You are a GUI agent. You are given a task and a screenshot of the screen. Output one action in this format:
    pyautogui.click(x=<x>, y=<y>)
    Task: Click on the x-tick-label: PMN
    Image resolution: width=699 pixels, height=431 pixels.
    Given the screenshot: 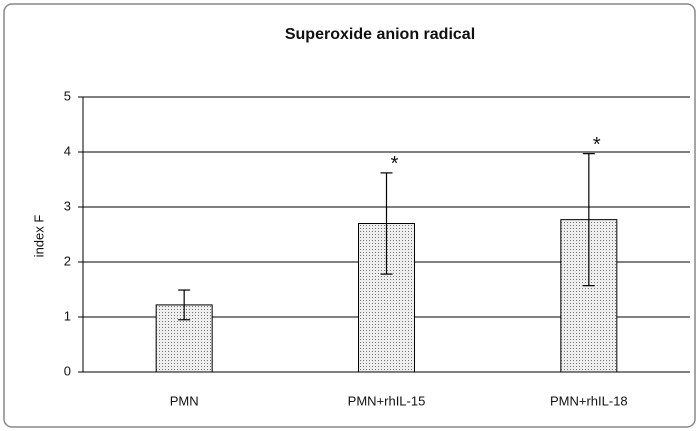 What is the action you would take?
    pyautogui.click(x=184, y=400)
    